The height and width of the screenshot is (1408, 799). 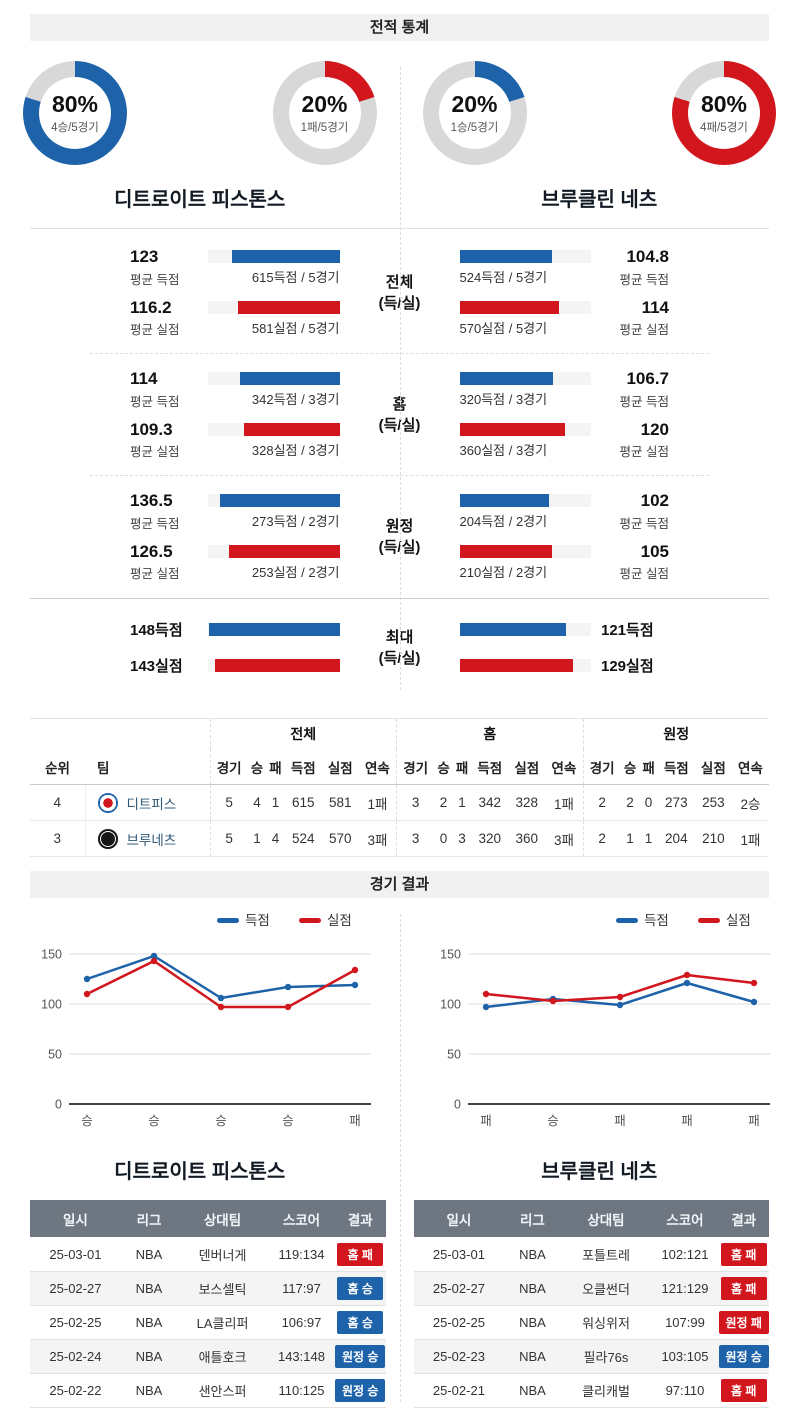 I want to click on max-bar-track, so click(x=274, y=665).